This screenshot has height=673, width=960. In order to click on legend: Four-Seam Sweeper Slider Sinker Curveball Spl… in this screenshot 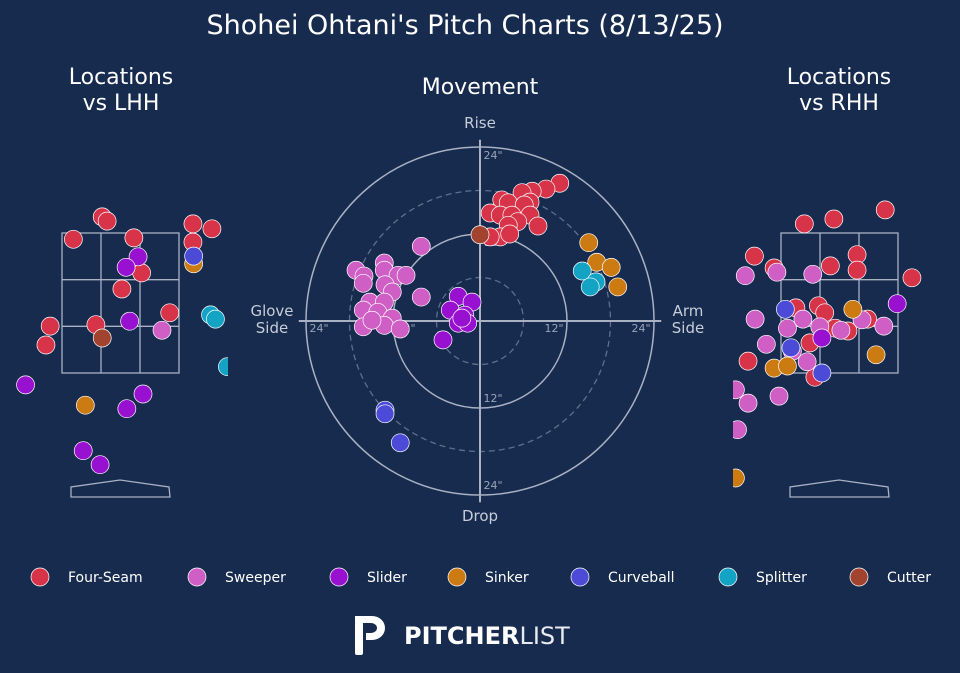, I will do `click(480, 577)`.